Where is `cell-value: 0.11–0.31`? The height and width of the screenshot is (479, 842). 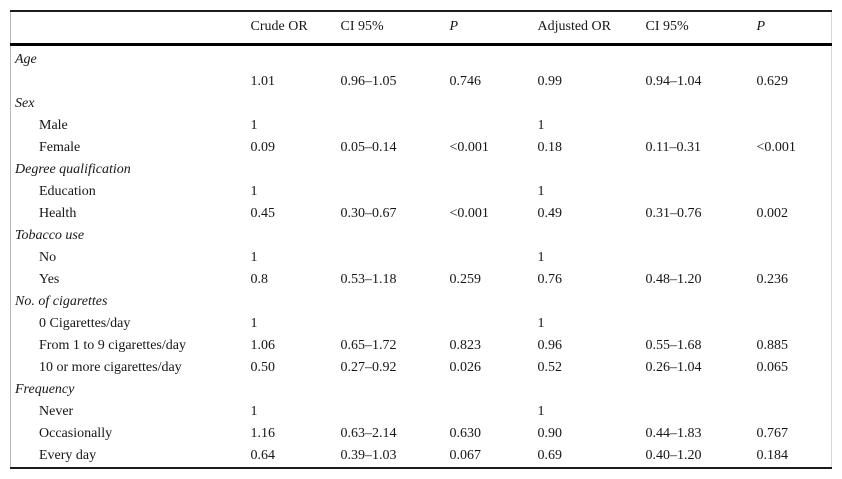
cell-value: 0.11–0.31 is located at coordinates (673, 147).